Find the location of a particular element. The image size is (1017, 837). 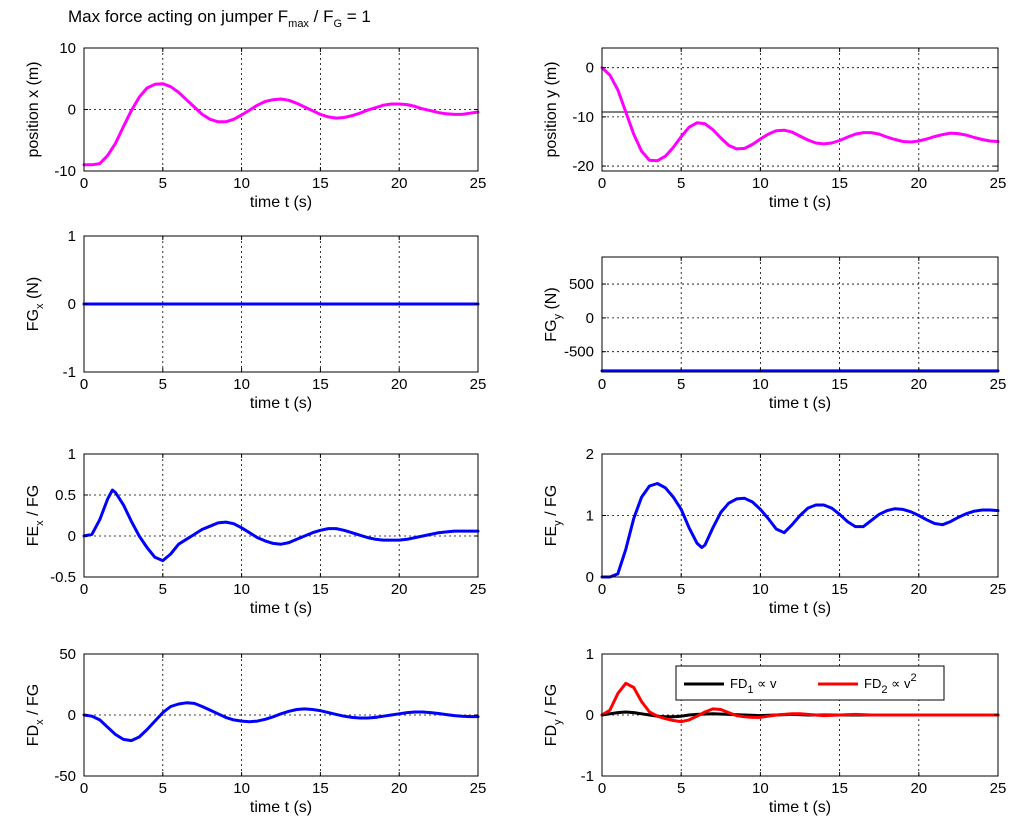

figure-title: Max force acting on jumper Fmax / FG = 1 is located at coordinates (219, 18).